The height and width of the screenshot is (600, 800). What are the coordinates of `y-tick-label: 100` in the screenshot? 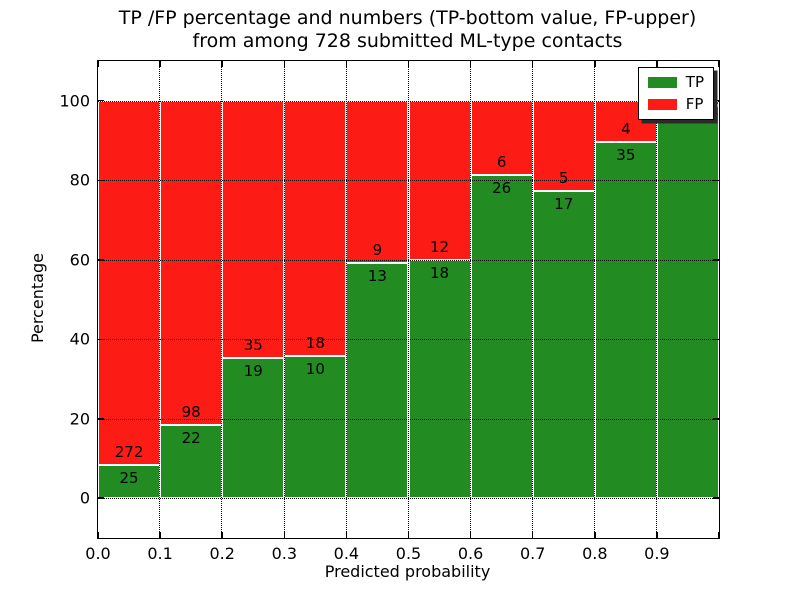 It's located at (74, 101).